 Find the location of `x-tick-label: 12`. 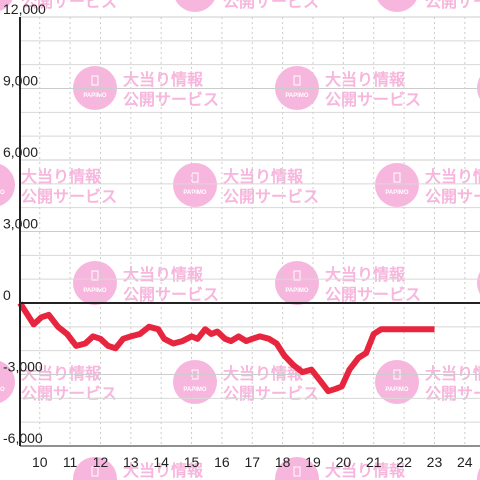

x-tick-label: 12 is located at coordinates (101, 462).